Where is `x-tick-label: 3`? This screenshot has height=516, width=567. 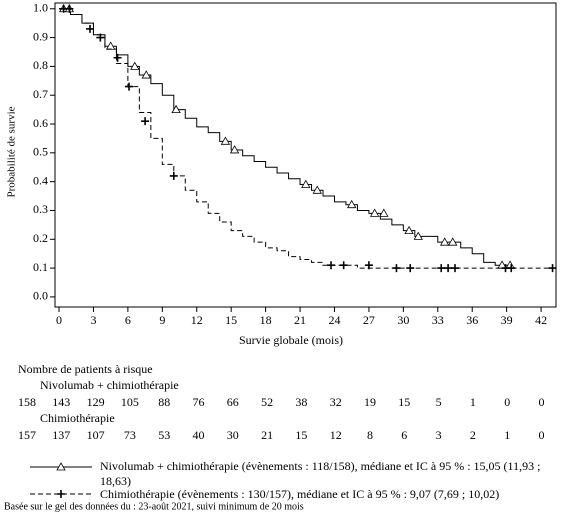
x-tick-label: 3 is located at coordinates (93, 320).